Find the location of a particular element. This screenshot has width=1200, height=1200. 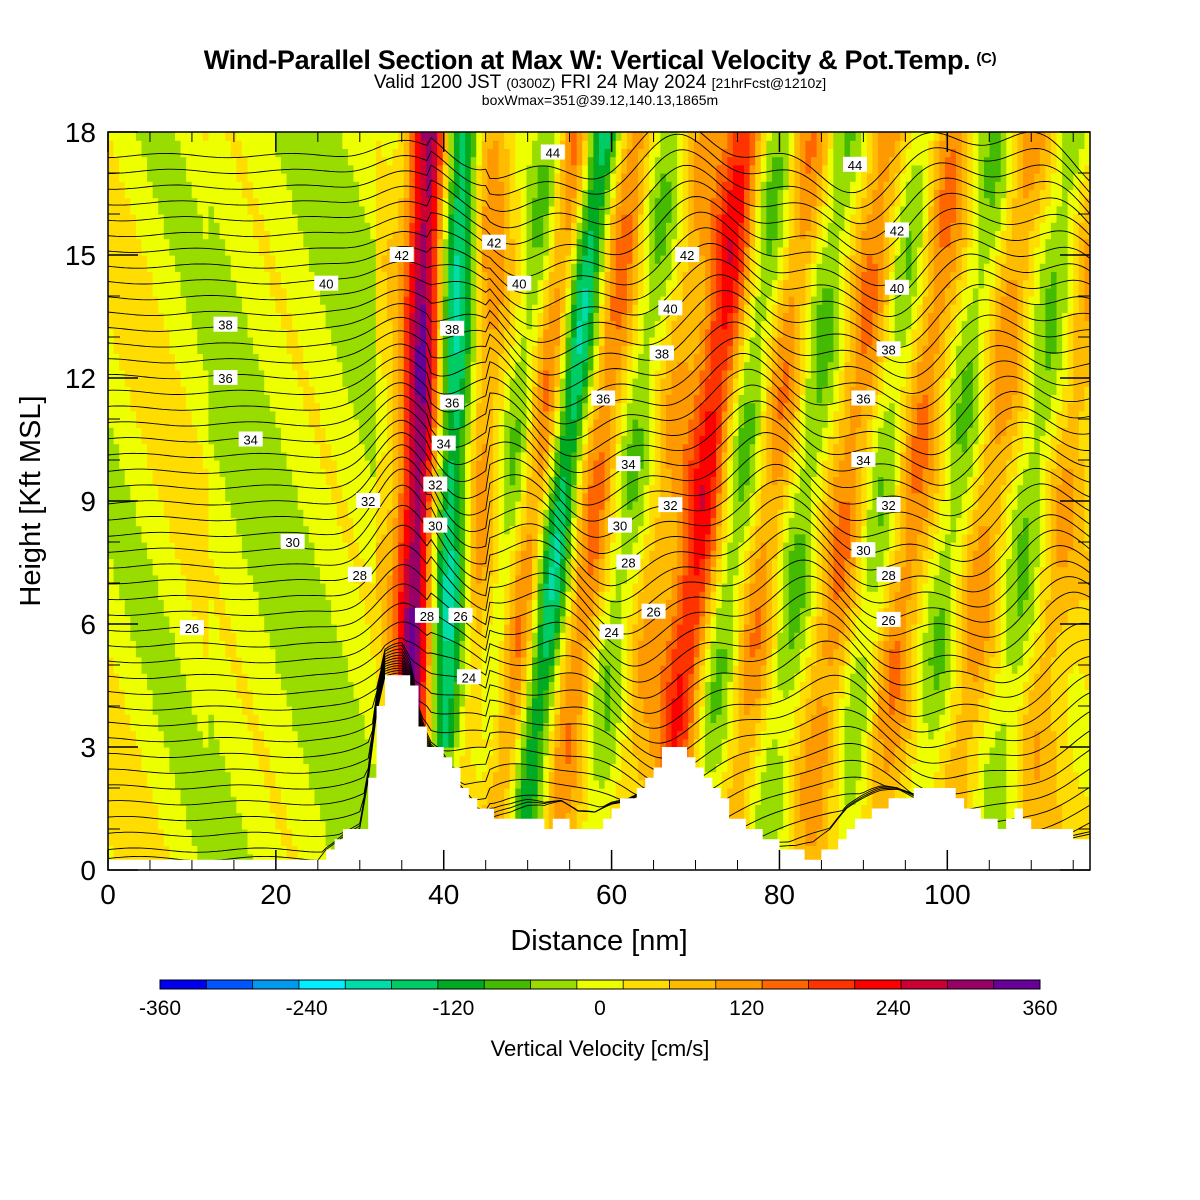

contour-label: 30 is located at coordinates (435, 526).